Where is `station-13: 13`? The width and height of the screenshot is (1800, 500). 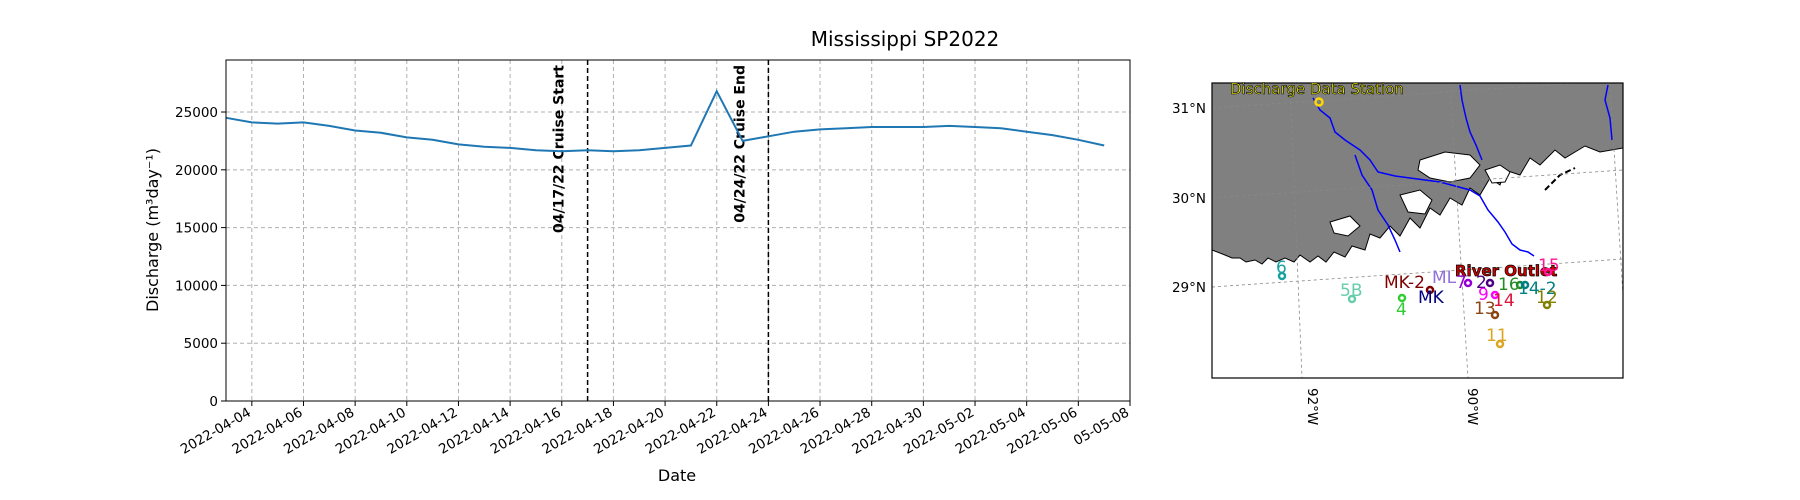 station-13: 13 is located at coordinates (1487, 309).